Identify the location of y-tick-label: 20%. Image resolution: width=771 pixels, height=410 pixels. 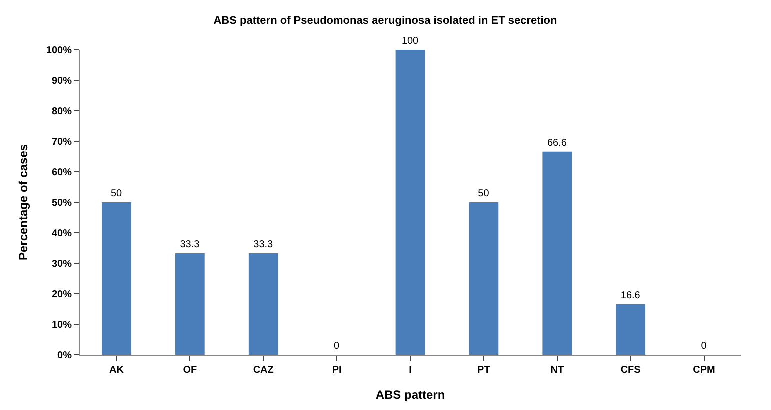
(62, 295).